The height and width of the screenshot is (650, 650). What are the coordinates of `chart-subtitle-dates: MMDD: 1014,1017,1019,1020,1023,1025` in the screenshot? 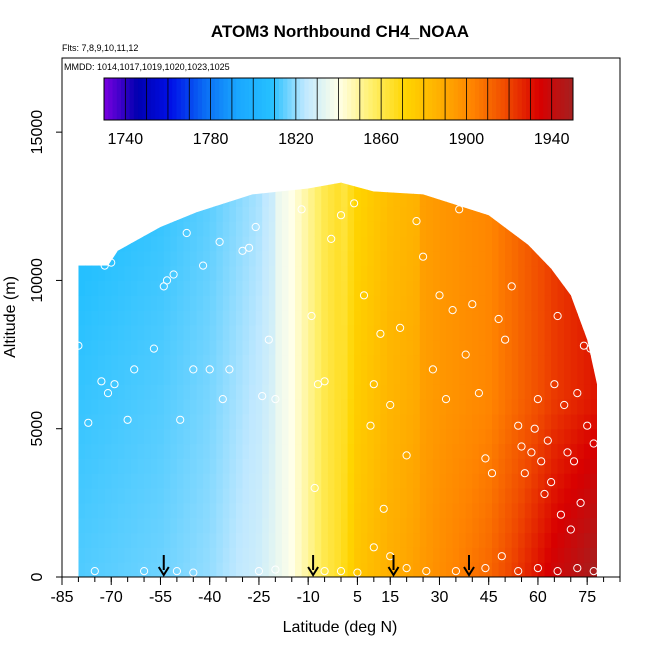 It's located at (147, 67).